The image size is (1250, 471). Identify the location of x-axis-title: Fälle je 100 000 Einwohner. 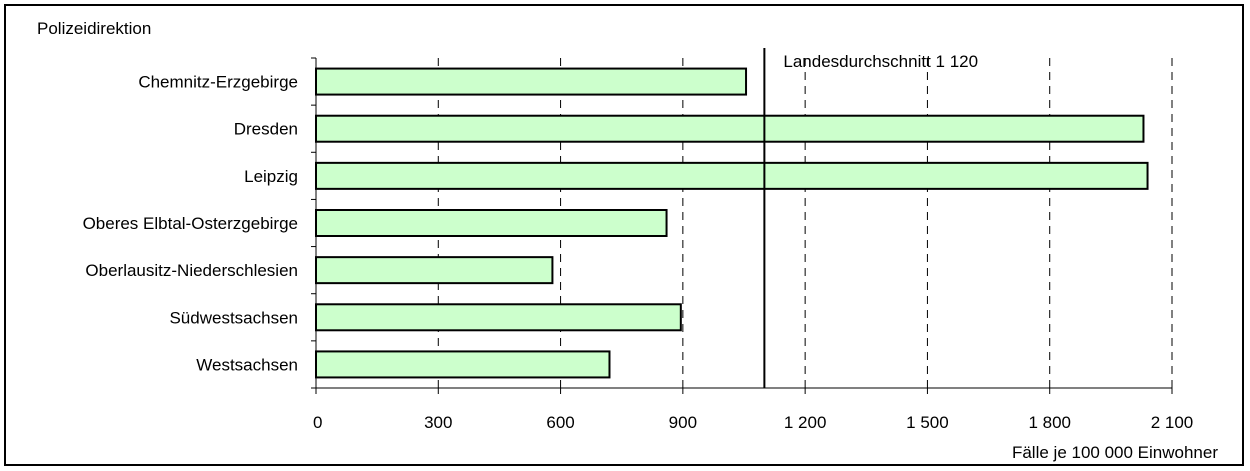
(1115, 452).